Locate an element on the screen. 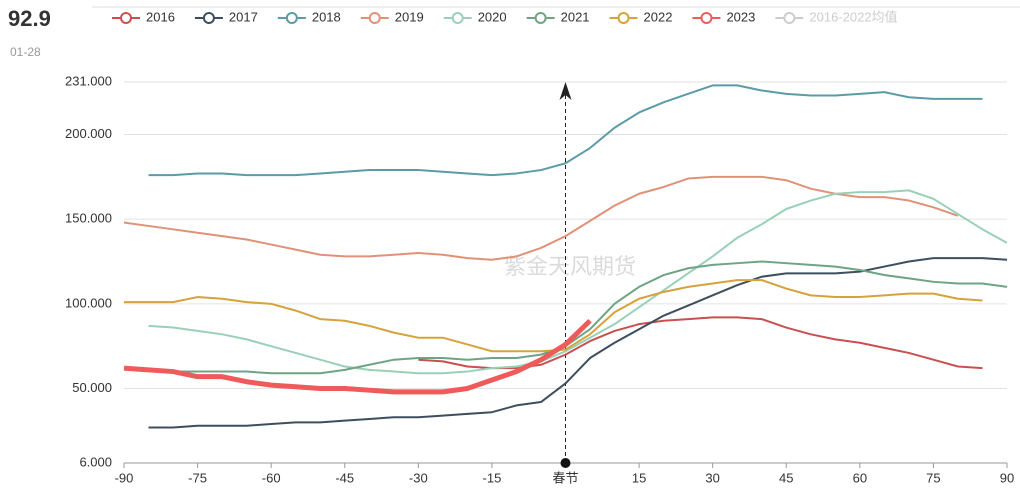 This screenshot has height=494, width=1020. x-tick-label: 60 is located at coordinates (860, 477).